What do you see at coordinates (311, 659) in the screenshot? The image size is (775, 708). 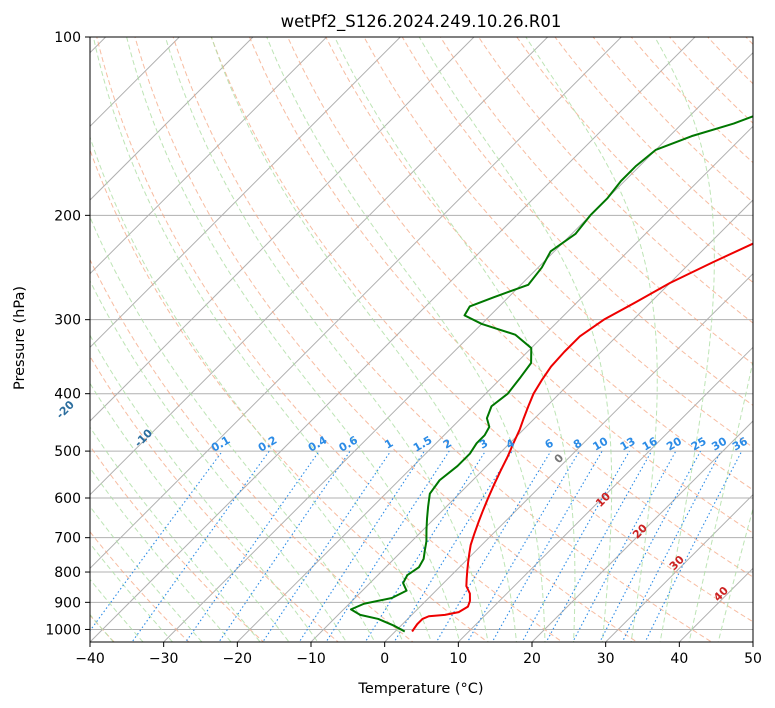 I see `x-tick-label: −10` at bounding box center [311, 659].